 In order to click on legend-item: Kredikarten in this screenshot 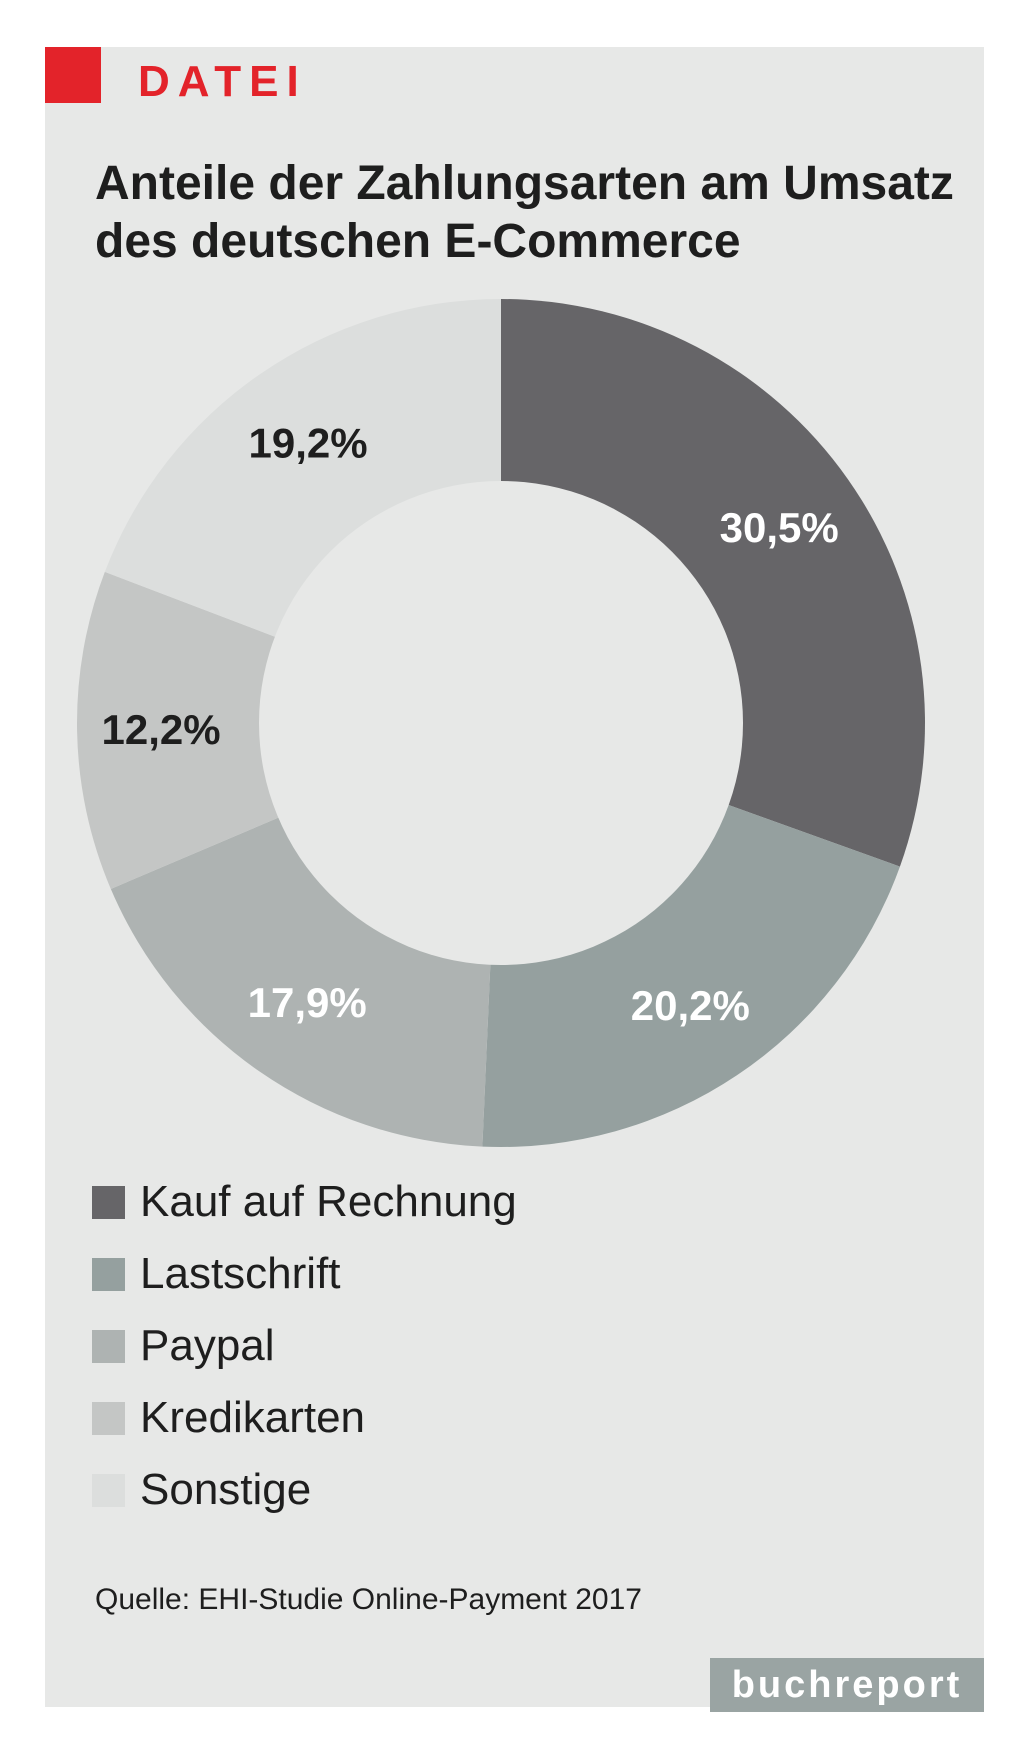, I will do `click(442, 1418)`.